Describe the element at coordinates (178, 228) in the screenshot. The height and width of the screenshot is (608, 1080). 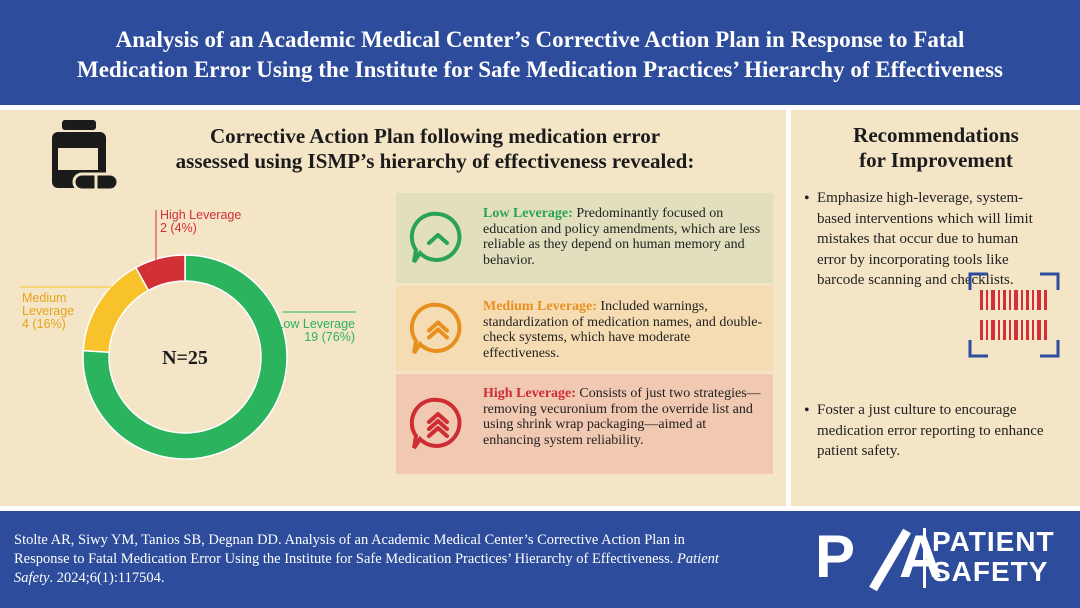
I see `segment-value: 2 (4%)` at that location.